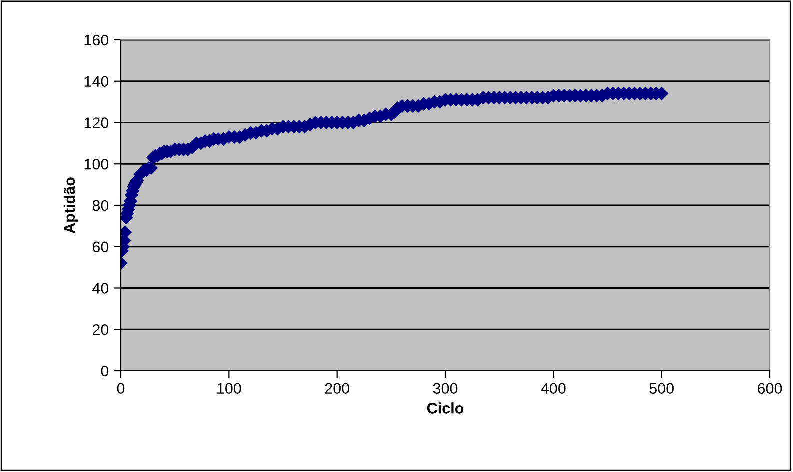  I want to click on x-axis-title: Ciclo, so click(445, 408).